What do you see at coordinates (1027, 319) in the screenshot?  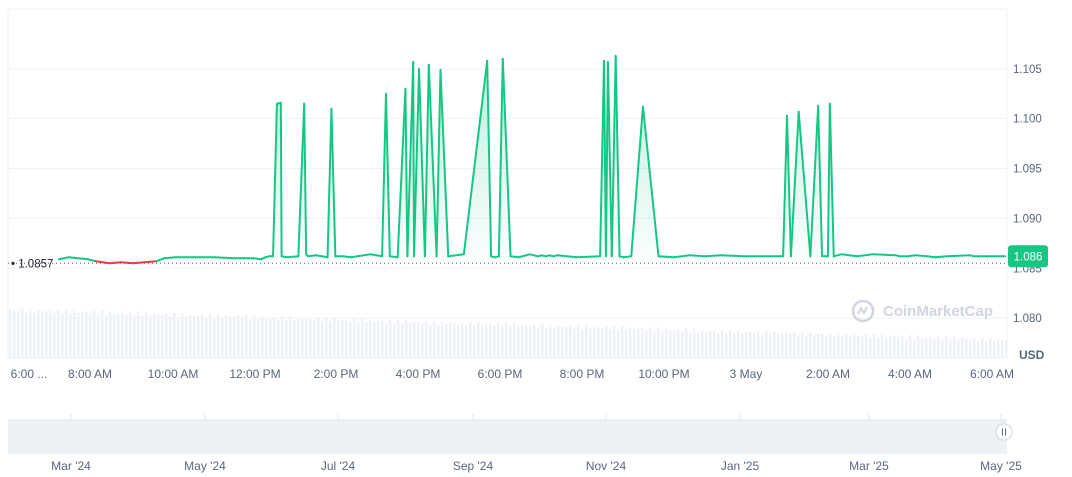 I see `y-tick-label: 1.080` at bounding box center [1027, 319].